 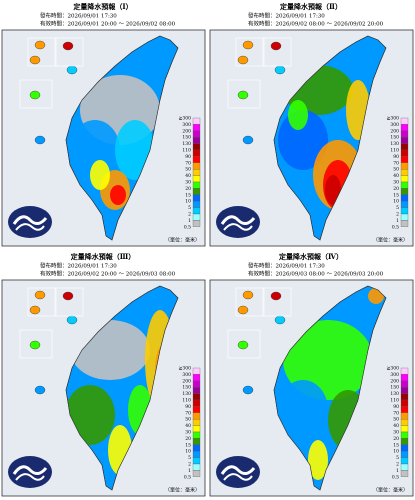 What do you see at coordinates (103, 256) in the screenshot?
I see `panel-title: 定量降水預報（Ⅲ）` at bounding box center [103, 256].